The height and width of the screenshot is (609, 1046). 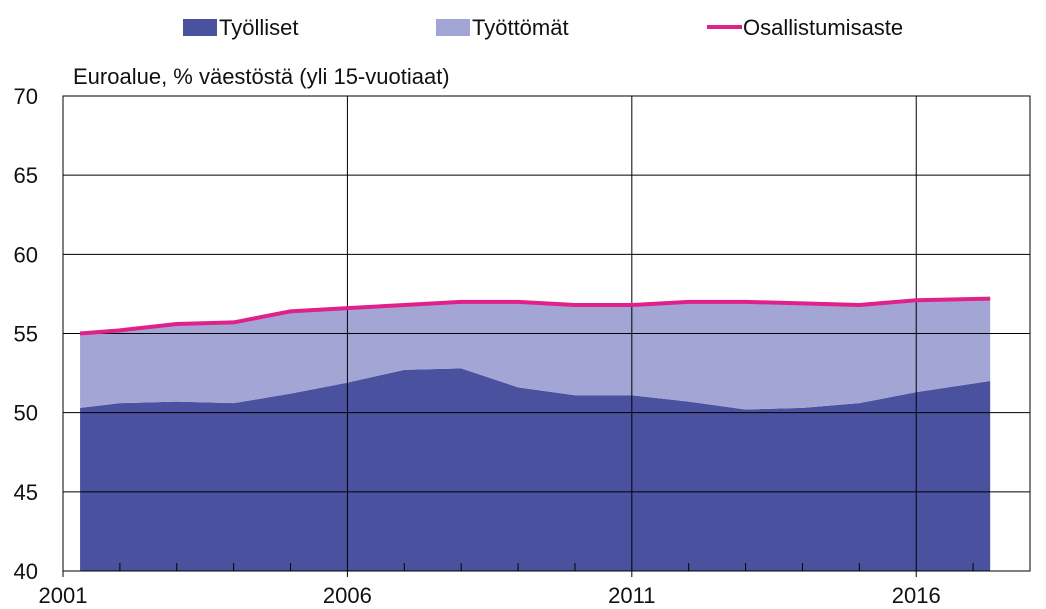 What do you see at coordinates (258, 27) in the screenshot?
I see `legend-label-tyolliset: Työlliset` at bounding box center [258, 27].